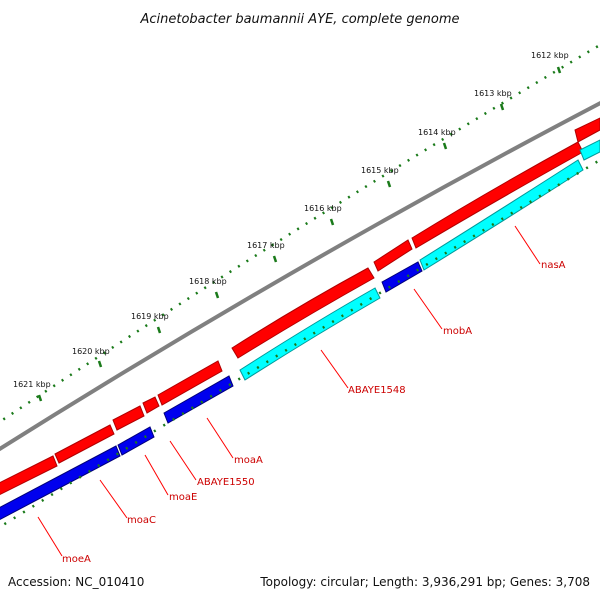 The image size is (600, 600). I want to click on feature-nasA-forward, so click(587, 130).